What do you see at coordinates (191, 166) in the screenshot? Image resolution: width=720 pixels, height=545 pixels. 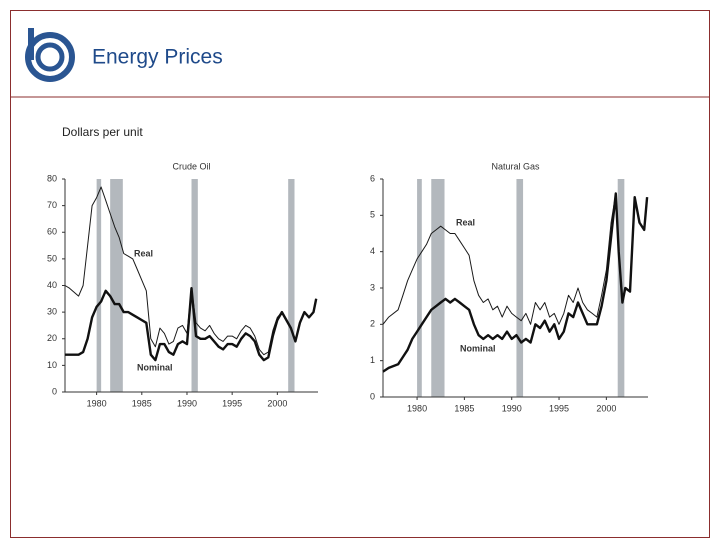 I see `chart-title: Crude Oil` at bounding box center [191, 166].